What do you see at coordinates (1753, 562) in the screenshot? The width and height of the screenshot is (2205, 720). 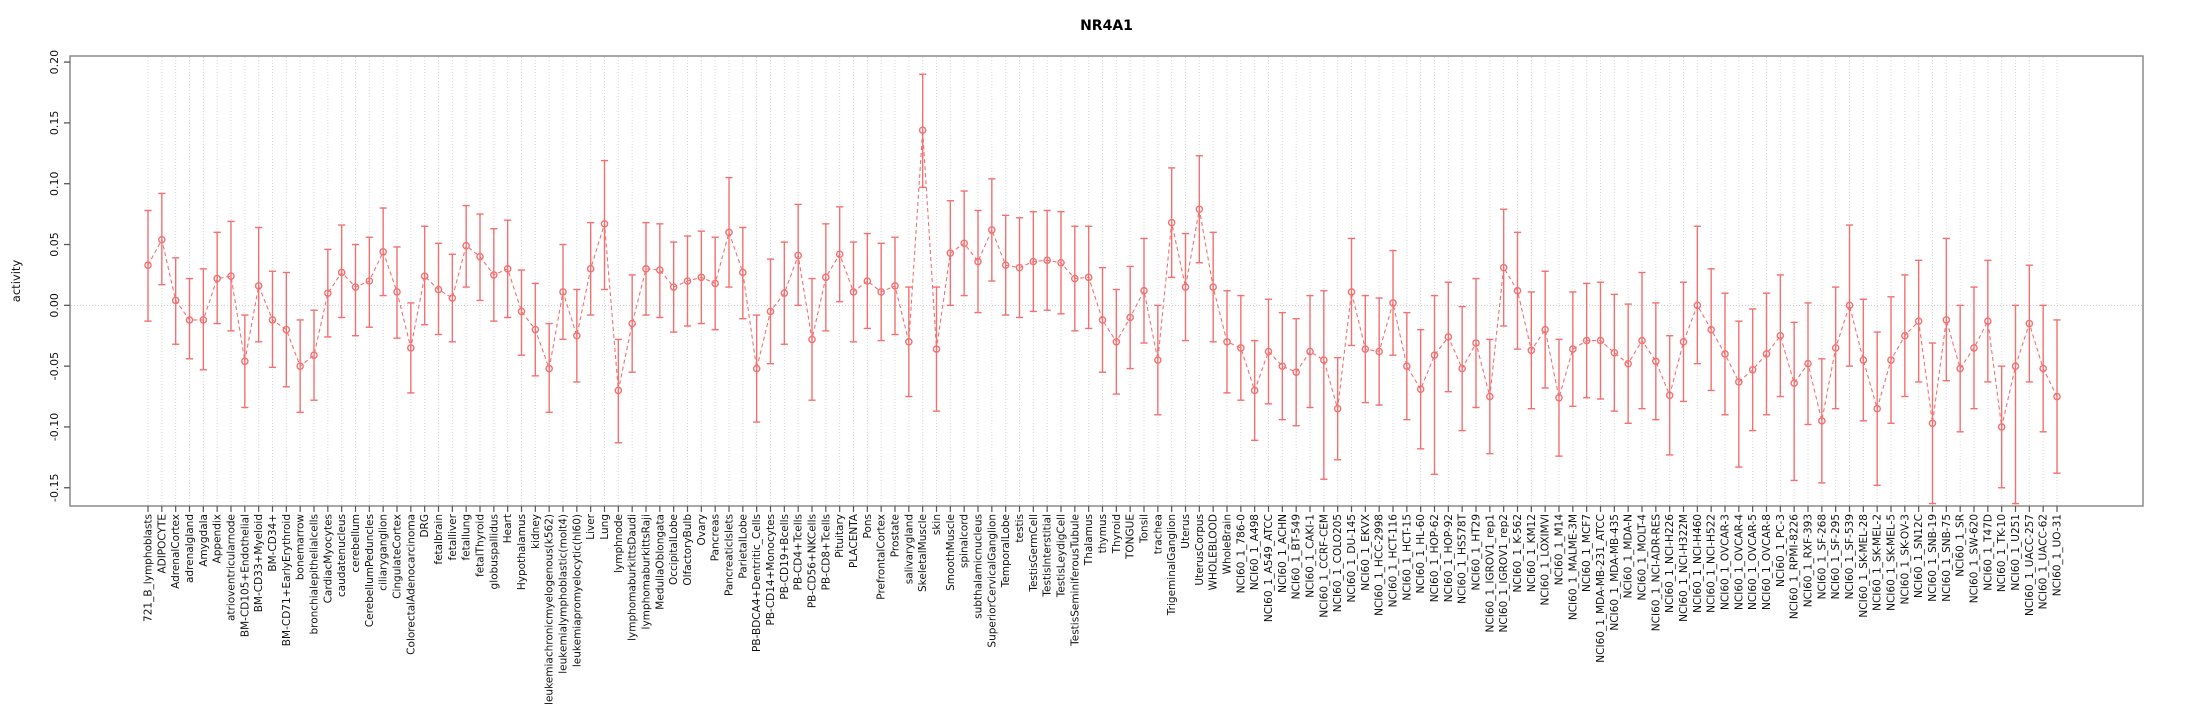 I see `x-tick-label: NCI60_1_OVCAR-5` at bounding box center [1753, 562].